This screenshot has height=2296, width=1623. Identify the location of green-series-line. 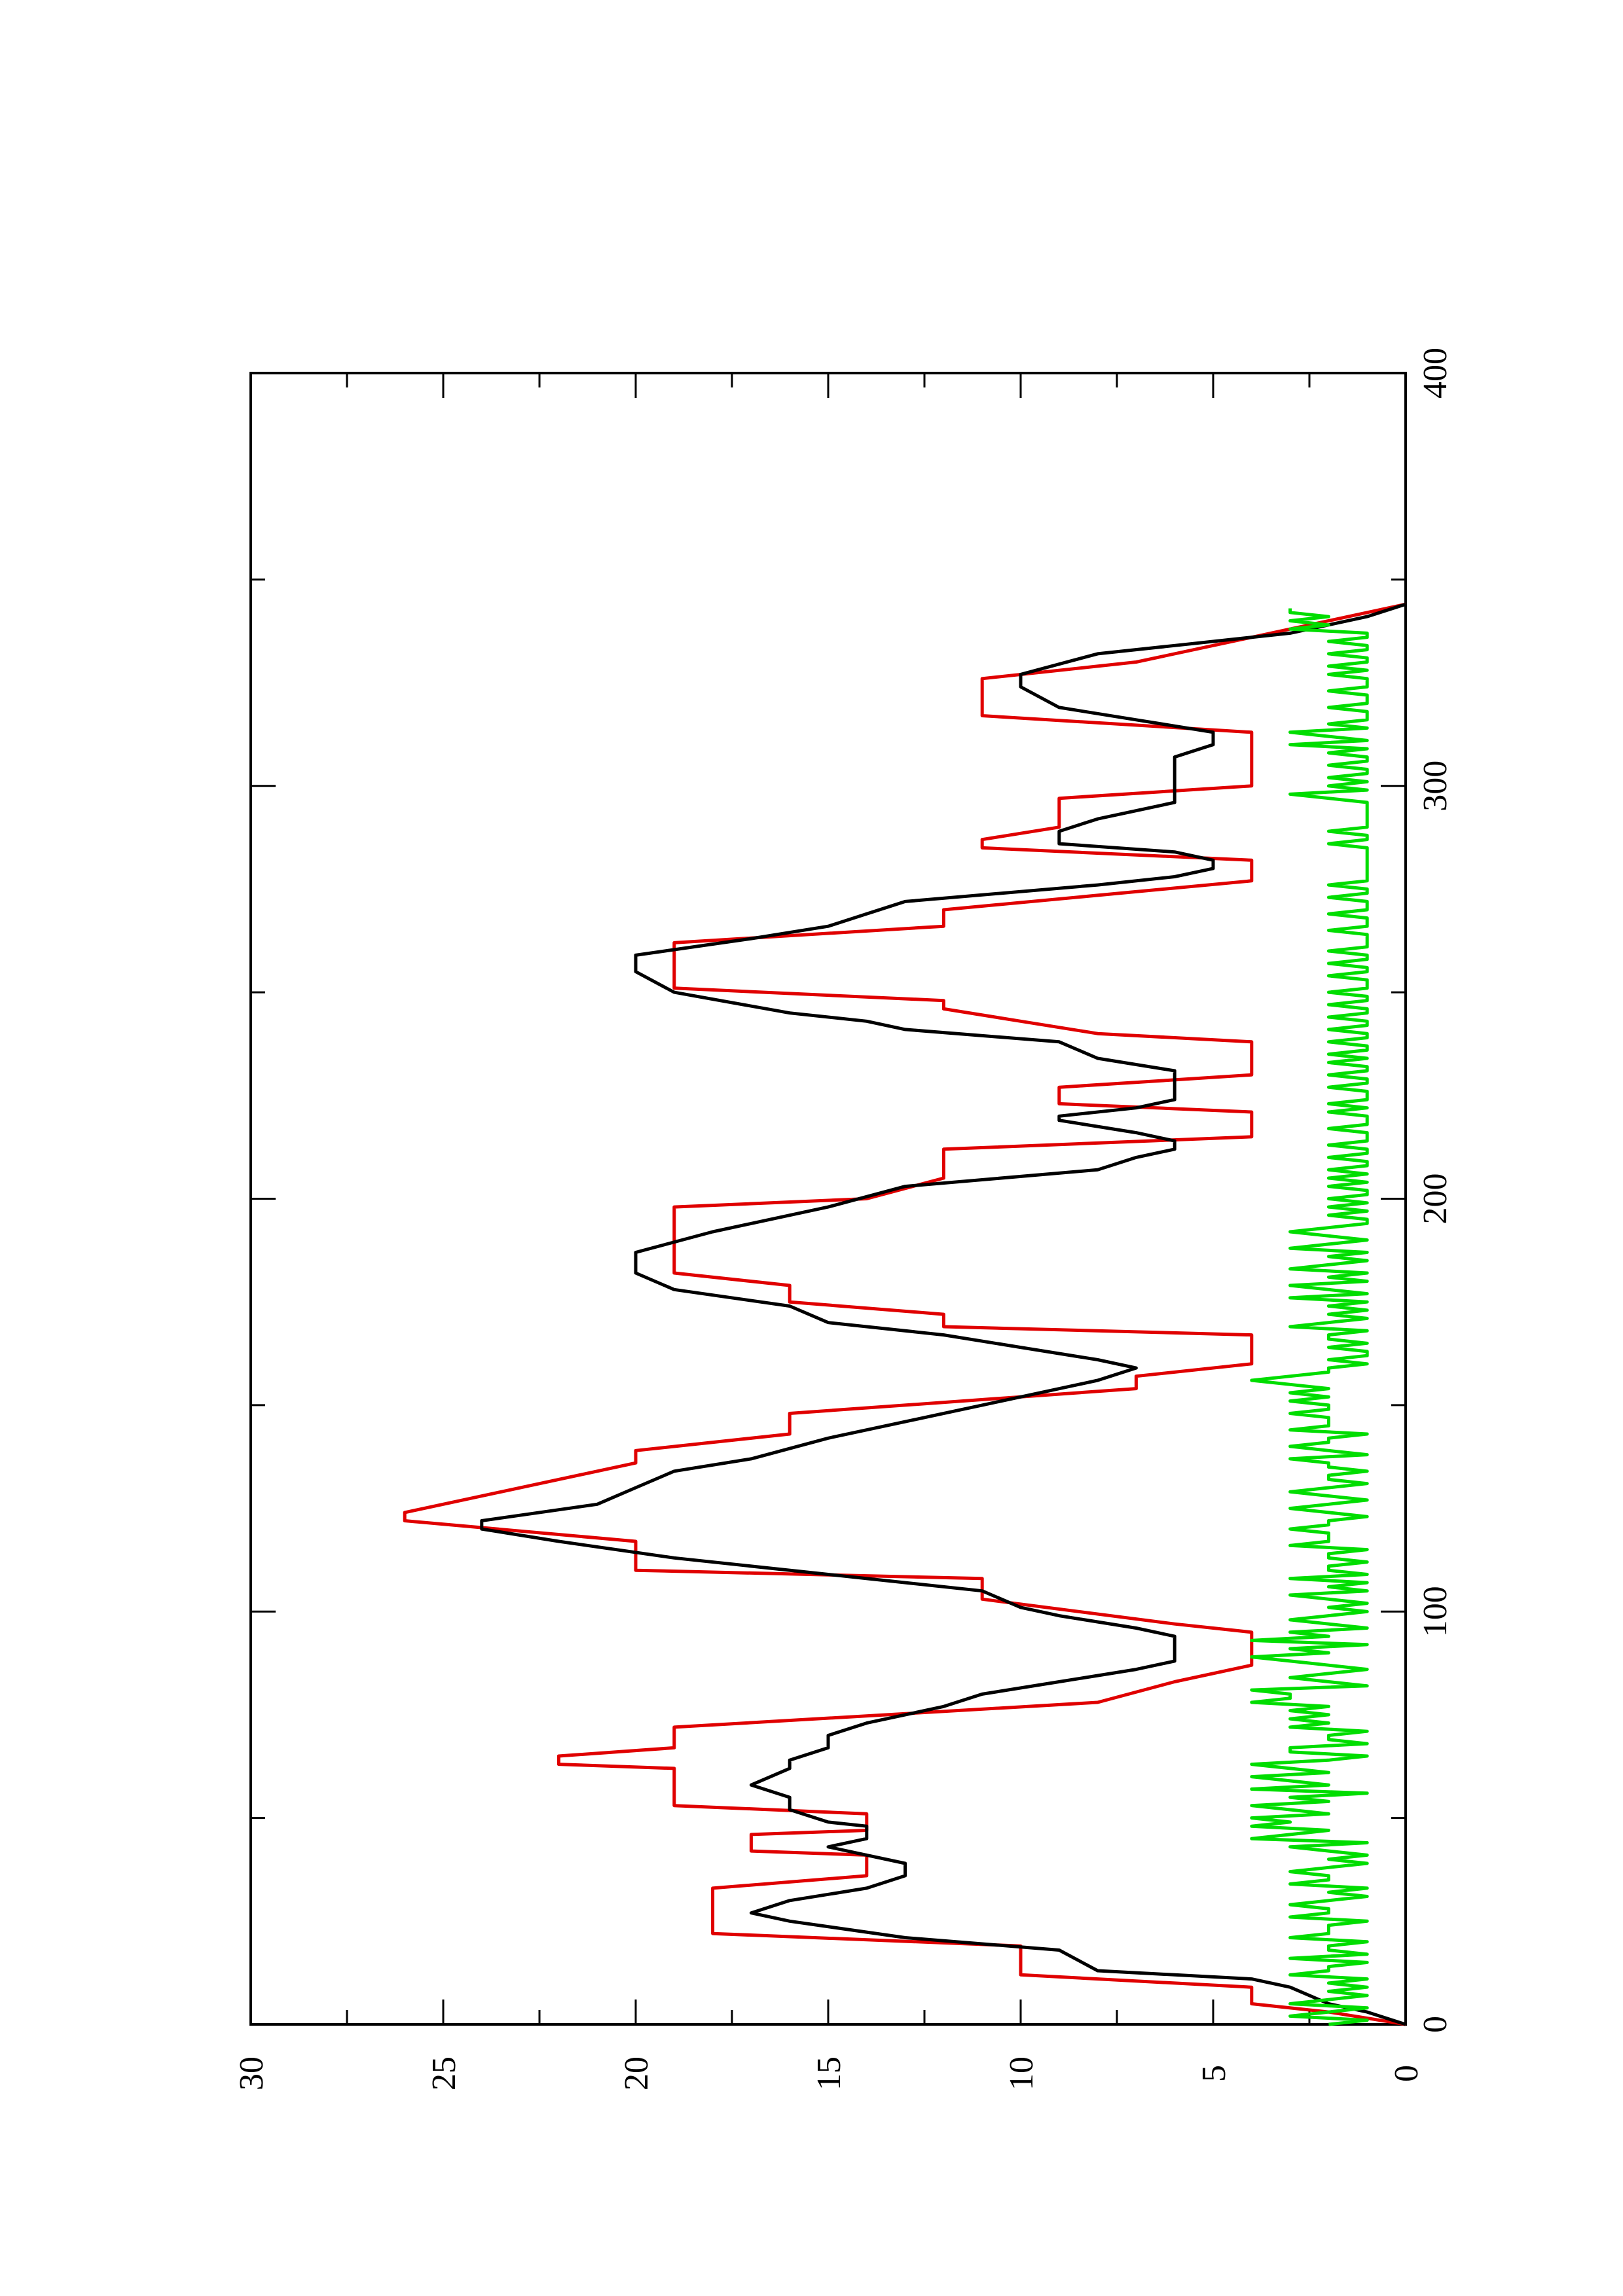
(1309, 1317).